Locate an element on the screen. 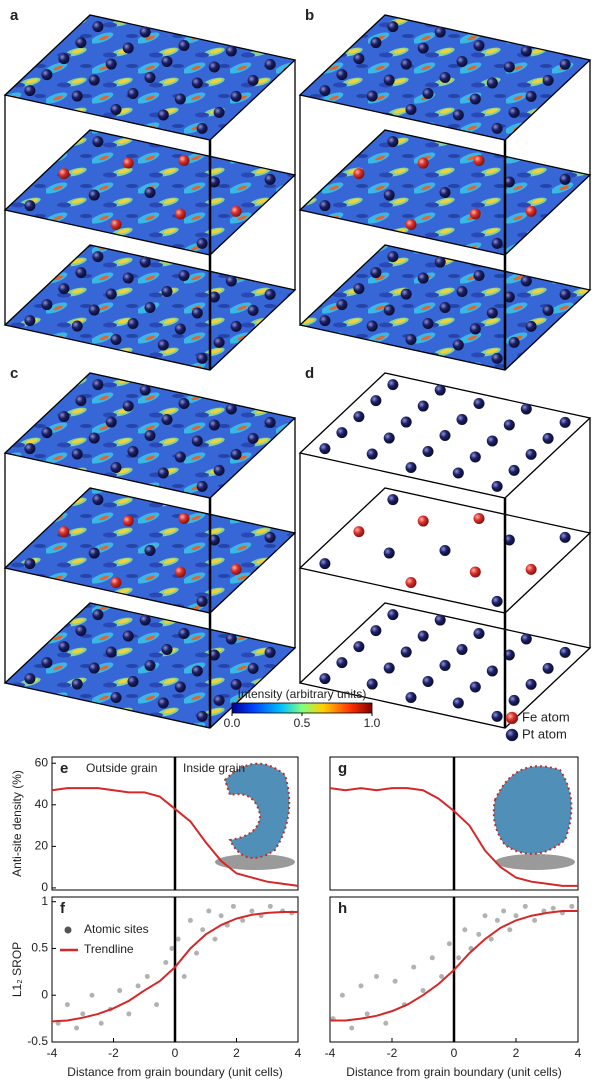 The width and height of the screenshot is (600, 1083). legend-swatch is located at coordinates (512, 718).